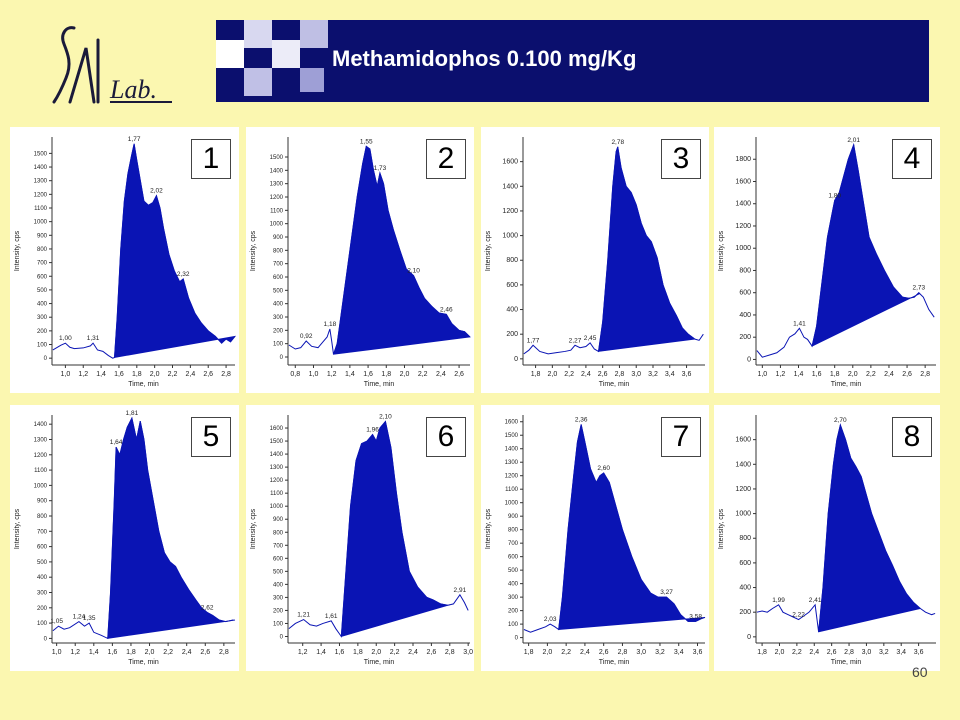 The width and height of the screenshot is (960, 720). I want to click on x-tick-label: 3,2, so click(660, 652).